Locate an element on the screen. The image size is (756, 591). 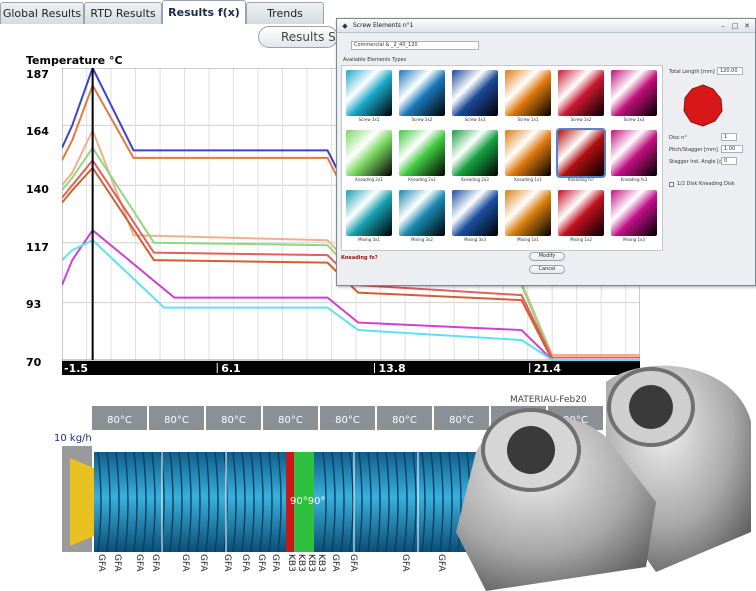
kneading-block-red is located at coordinates (290, 502).